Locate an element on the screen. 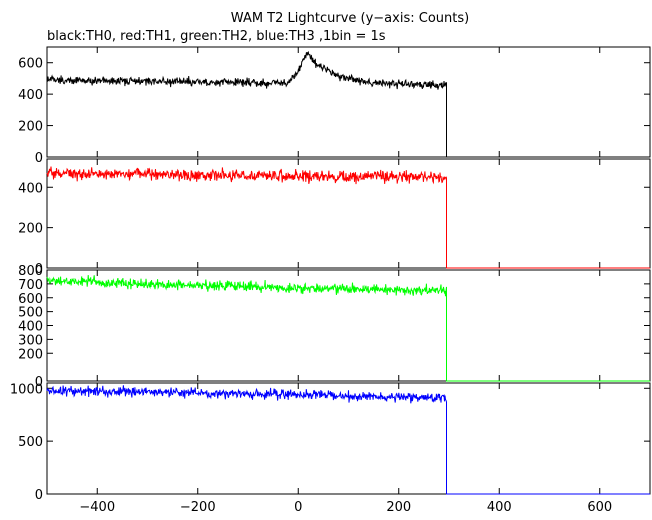 The width and height of the screenshot is (652, 520). x-tick-label: −400 is located at coordinates (97, 507).